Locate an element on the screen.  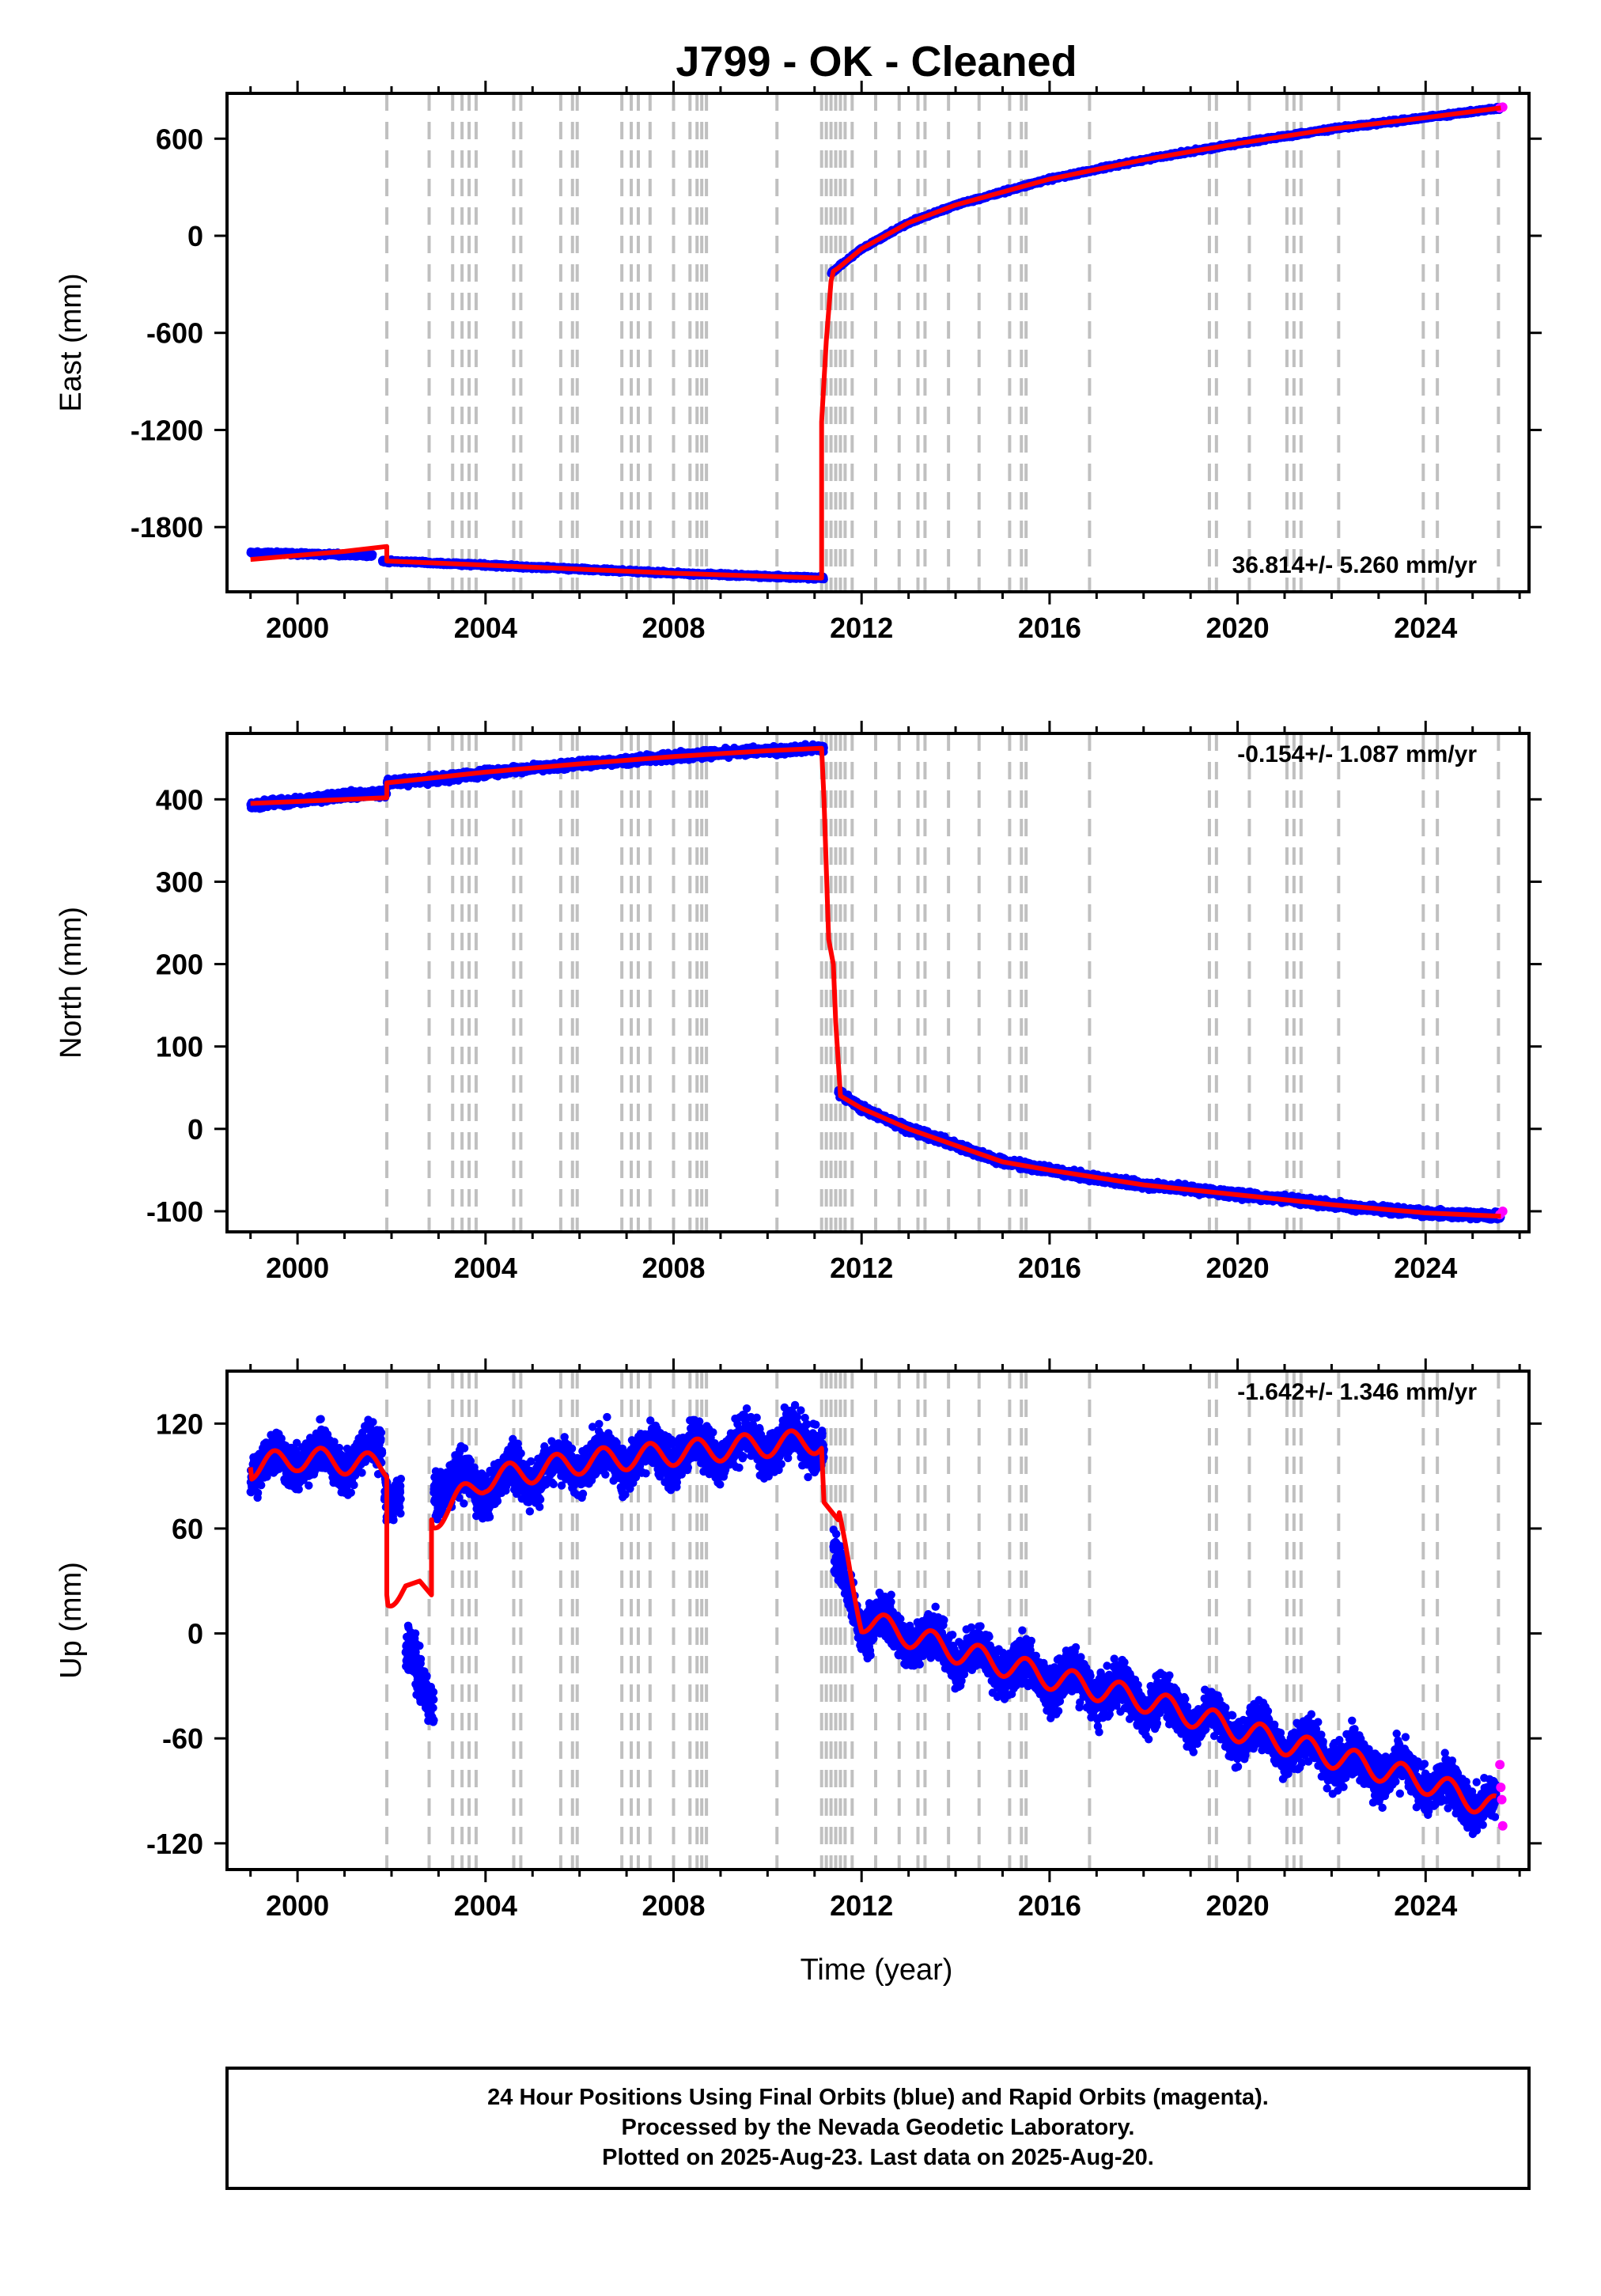
final-orbit-point is located at coordinates (373, 554).